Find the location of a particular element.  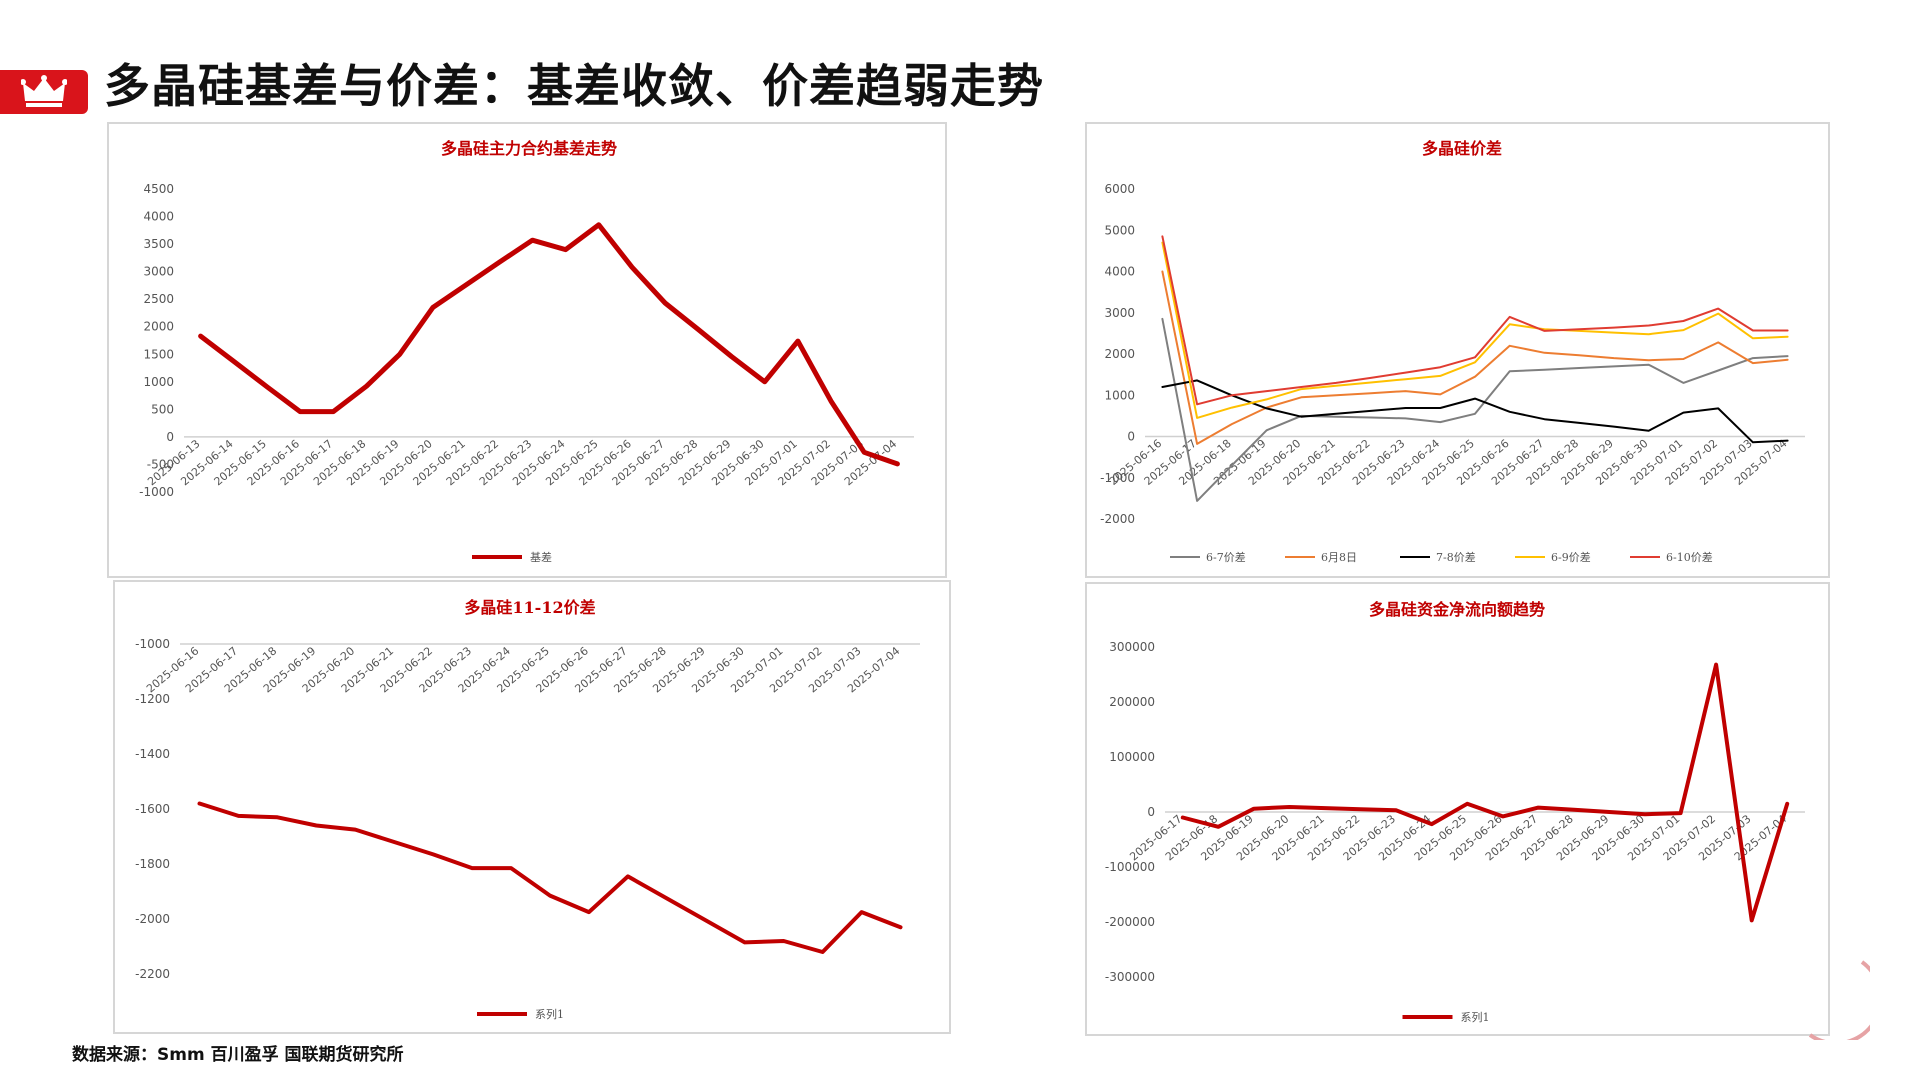

chart-title: 多晶硅价差 is located at coordinates (1462, 148).